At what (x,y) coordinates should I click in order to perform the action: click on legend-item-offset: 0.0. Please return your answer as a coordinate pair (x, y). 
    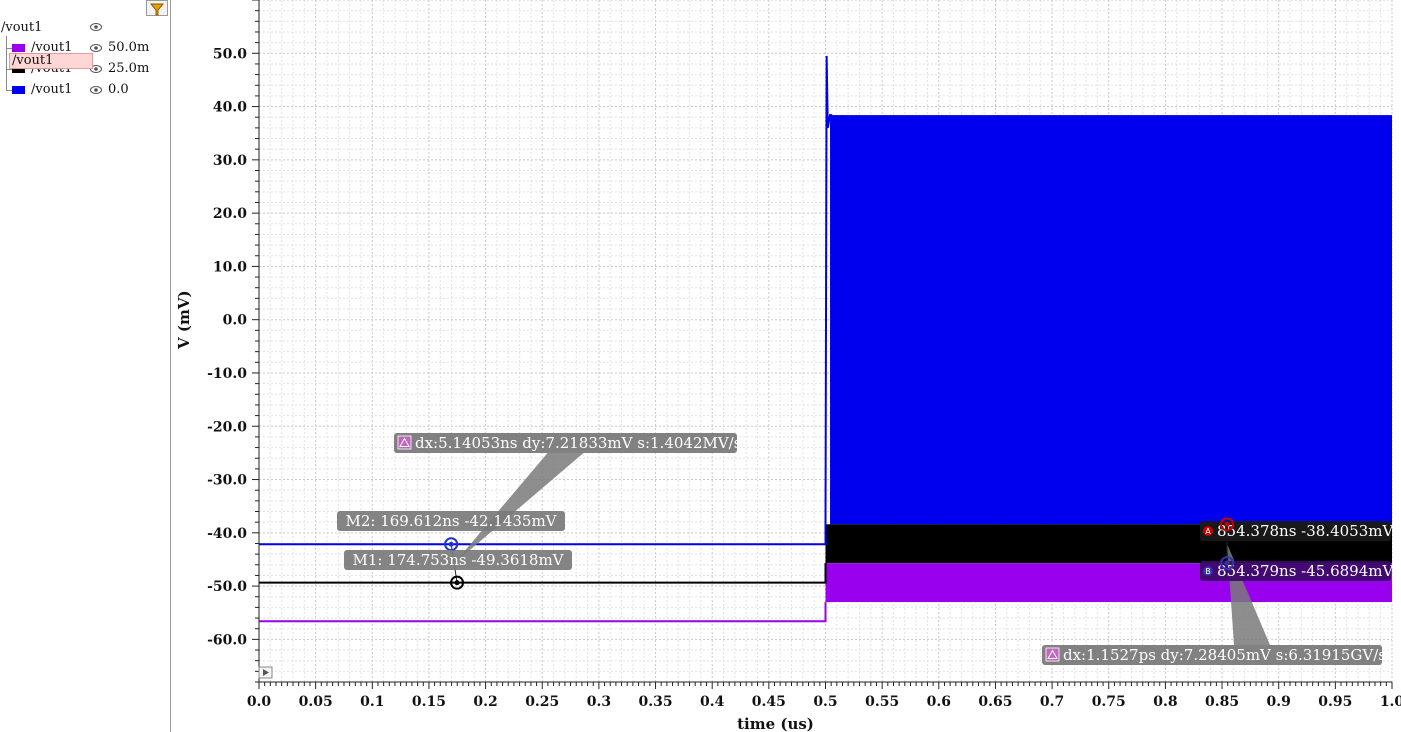
    Looking at the image, I should click on (118, 89).